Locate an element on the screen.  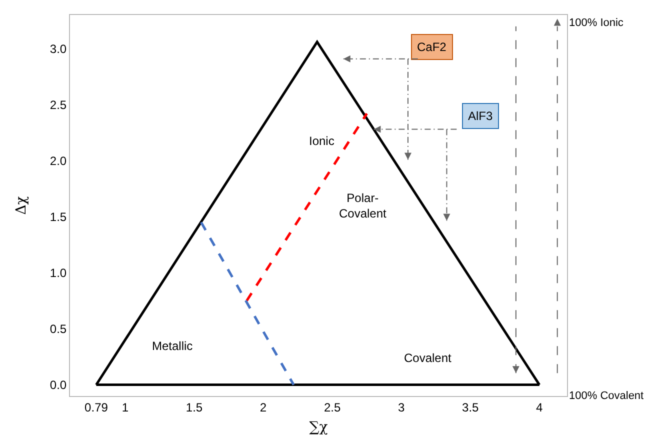
x-tick-label: 1.5 is located at coordinates (194, 407).